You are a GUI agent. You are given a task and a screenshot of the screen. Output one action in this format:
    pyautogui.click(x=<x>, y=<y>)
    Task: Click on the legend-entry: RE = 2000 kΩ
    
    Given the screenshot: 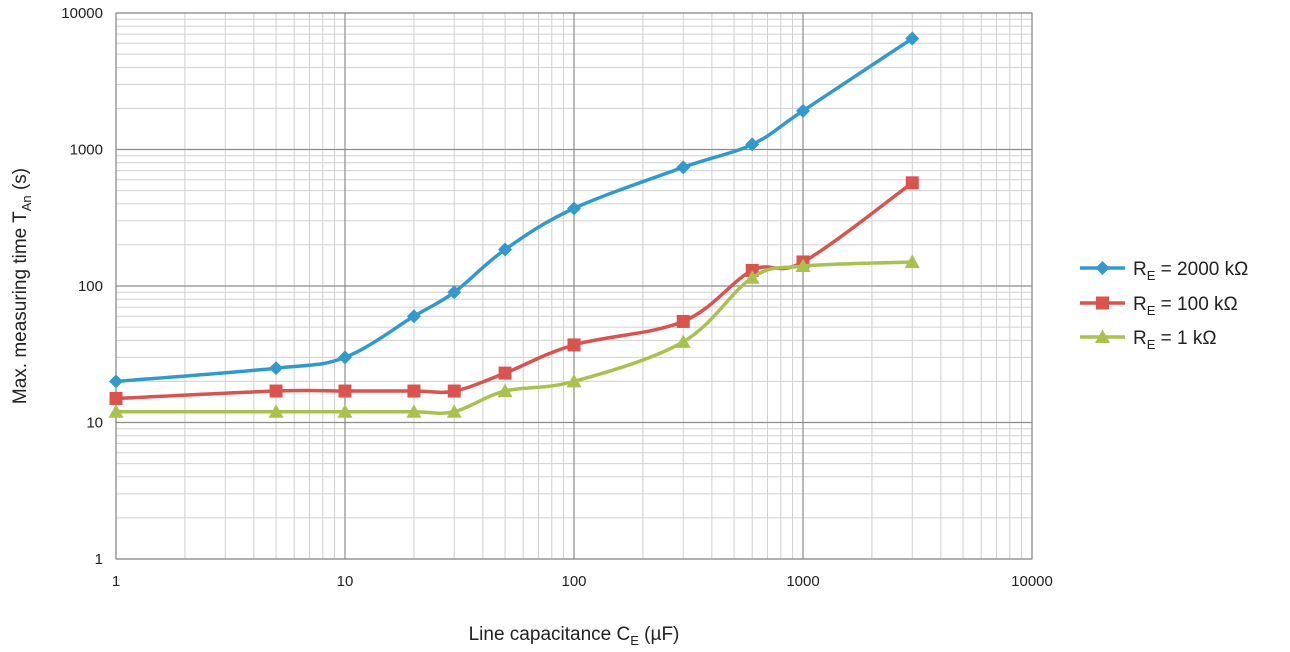 What is the action you would take?
    pyautogui.click(x=1164, y=271)
    